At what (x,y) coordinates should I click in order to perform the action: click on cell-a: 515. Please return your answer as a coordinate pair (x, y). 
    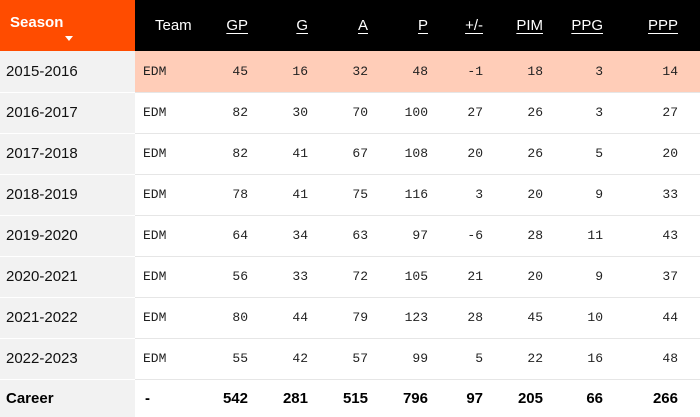
    Looking at the image, I should click on (355, 398).